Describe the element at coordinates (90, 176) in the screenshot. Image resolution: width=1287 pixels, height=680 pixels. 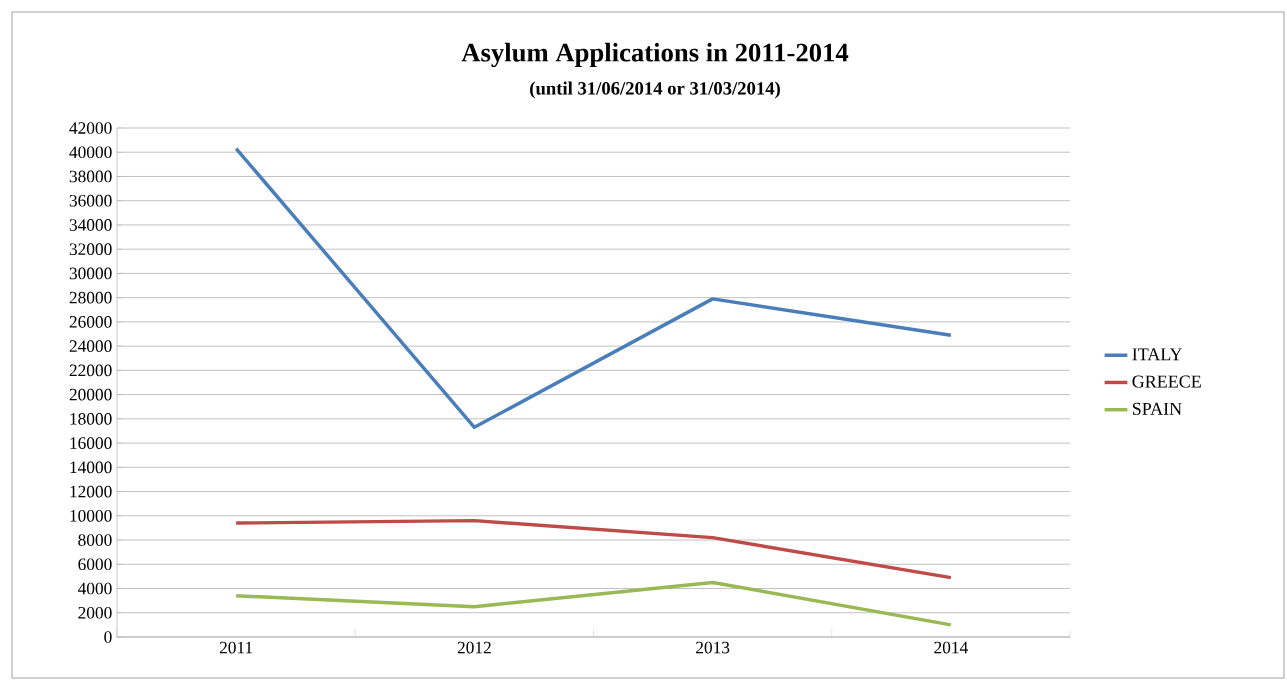
I see `y-tick-label: 38000` at that location.